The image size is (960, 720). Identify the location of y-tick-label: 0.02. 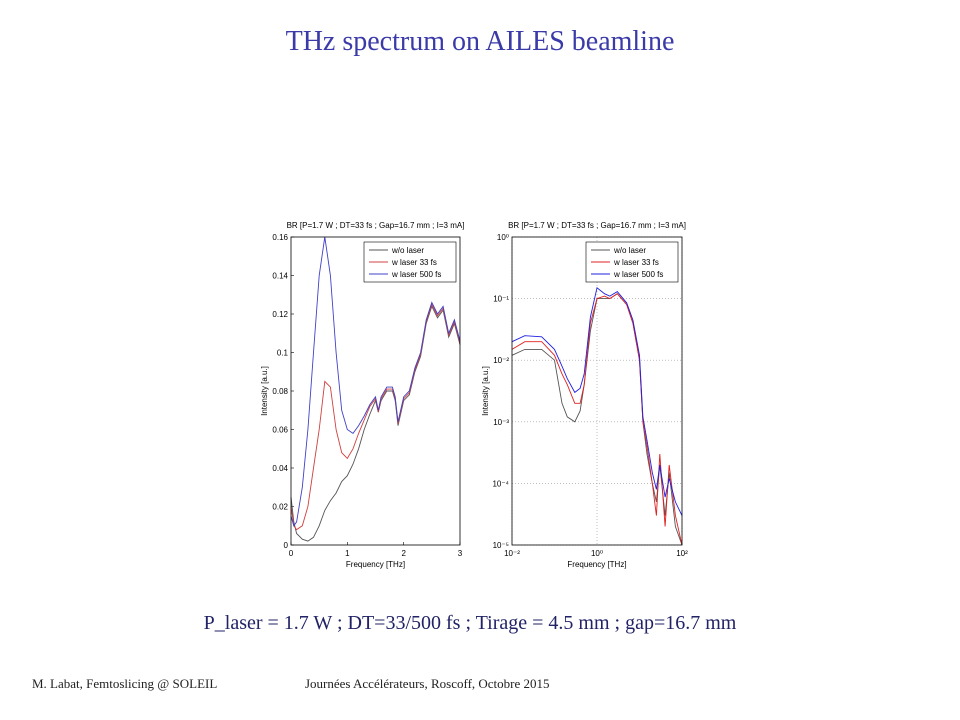
(280, 507).